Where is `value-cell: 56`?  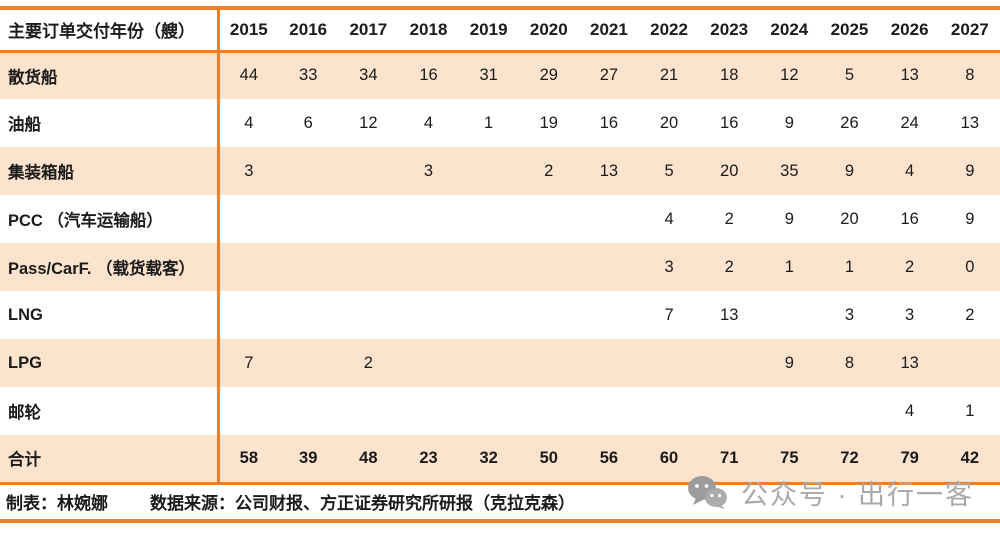
value-cell: 56 is located at coordinates (608, 460).